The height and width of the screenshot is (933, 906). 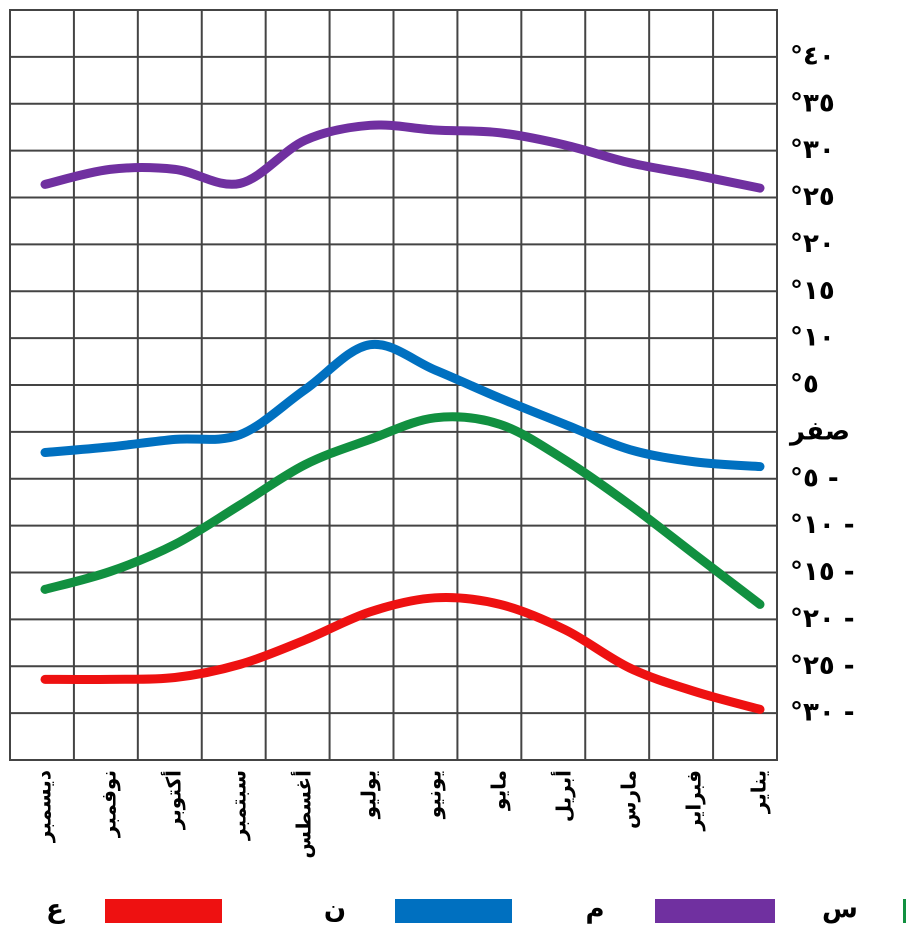 What do you see at coordinates (335, 910) in the screenshot?
I see `legend-label: ن` at bounding box center [335, 910].